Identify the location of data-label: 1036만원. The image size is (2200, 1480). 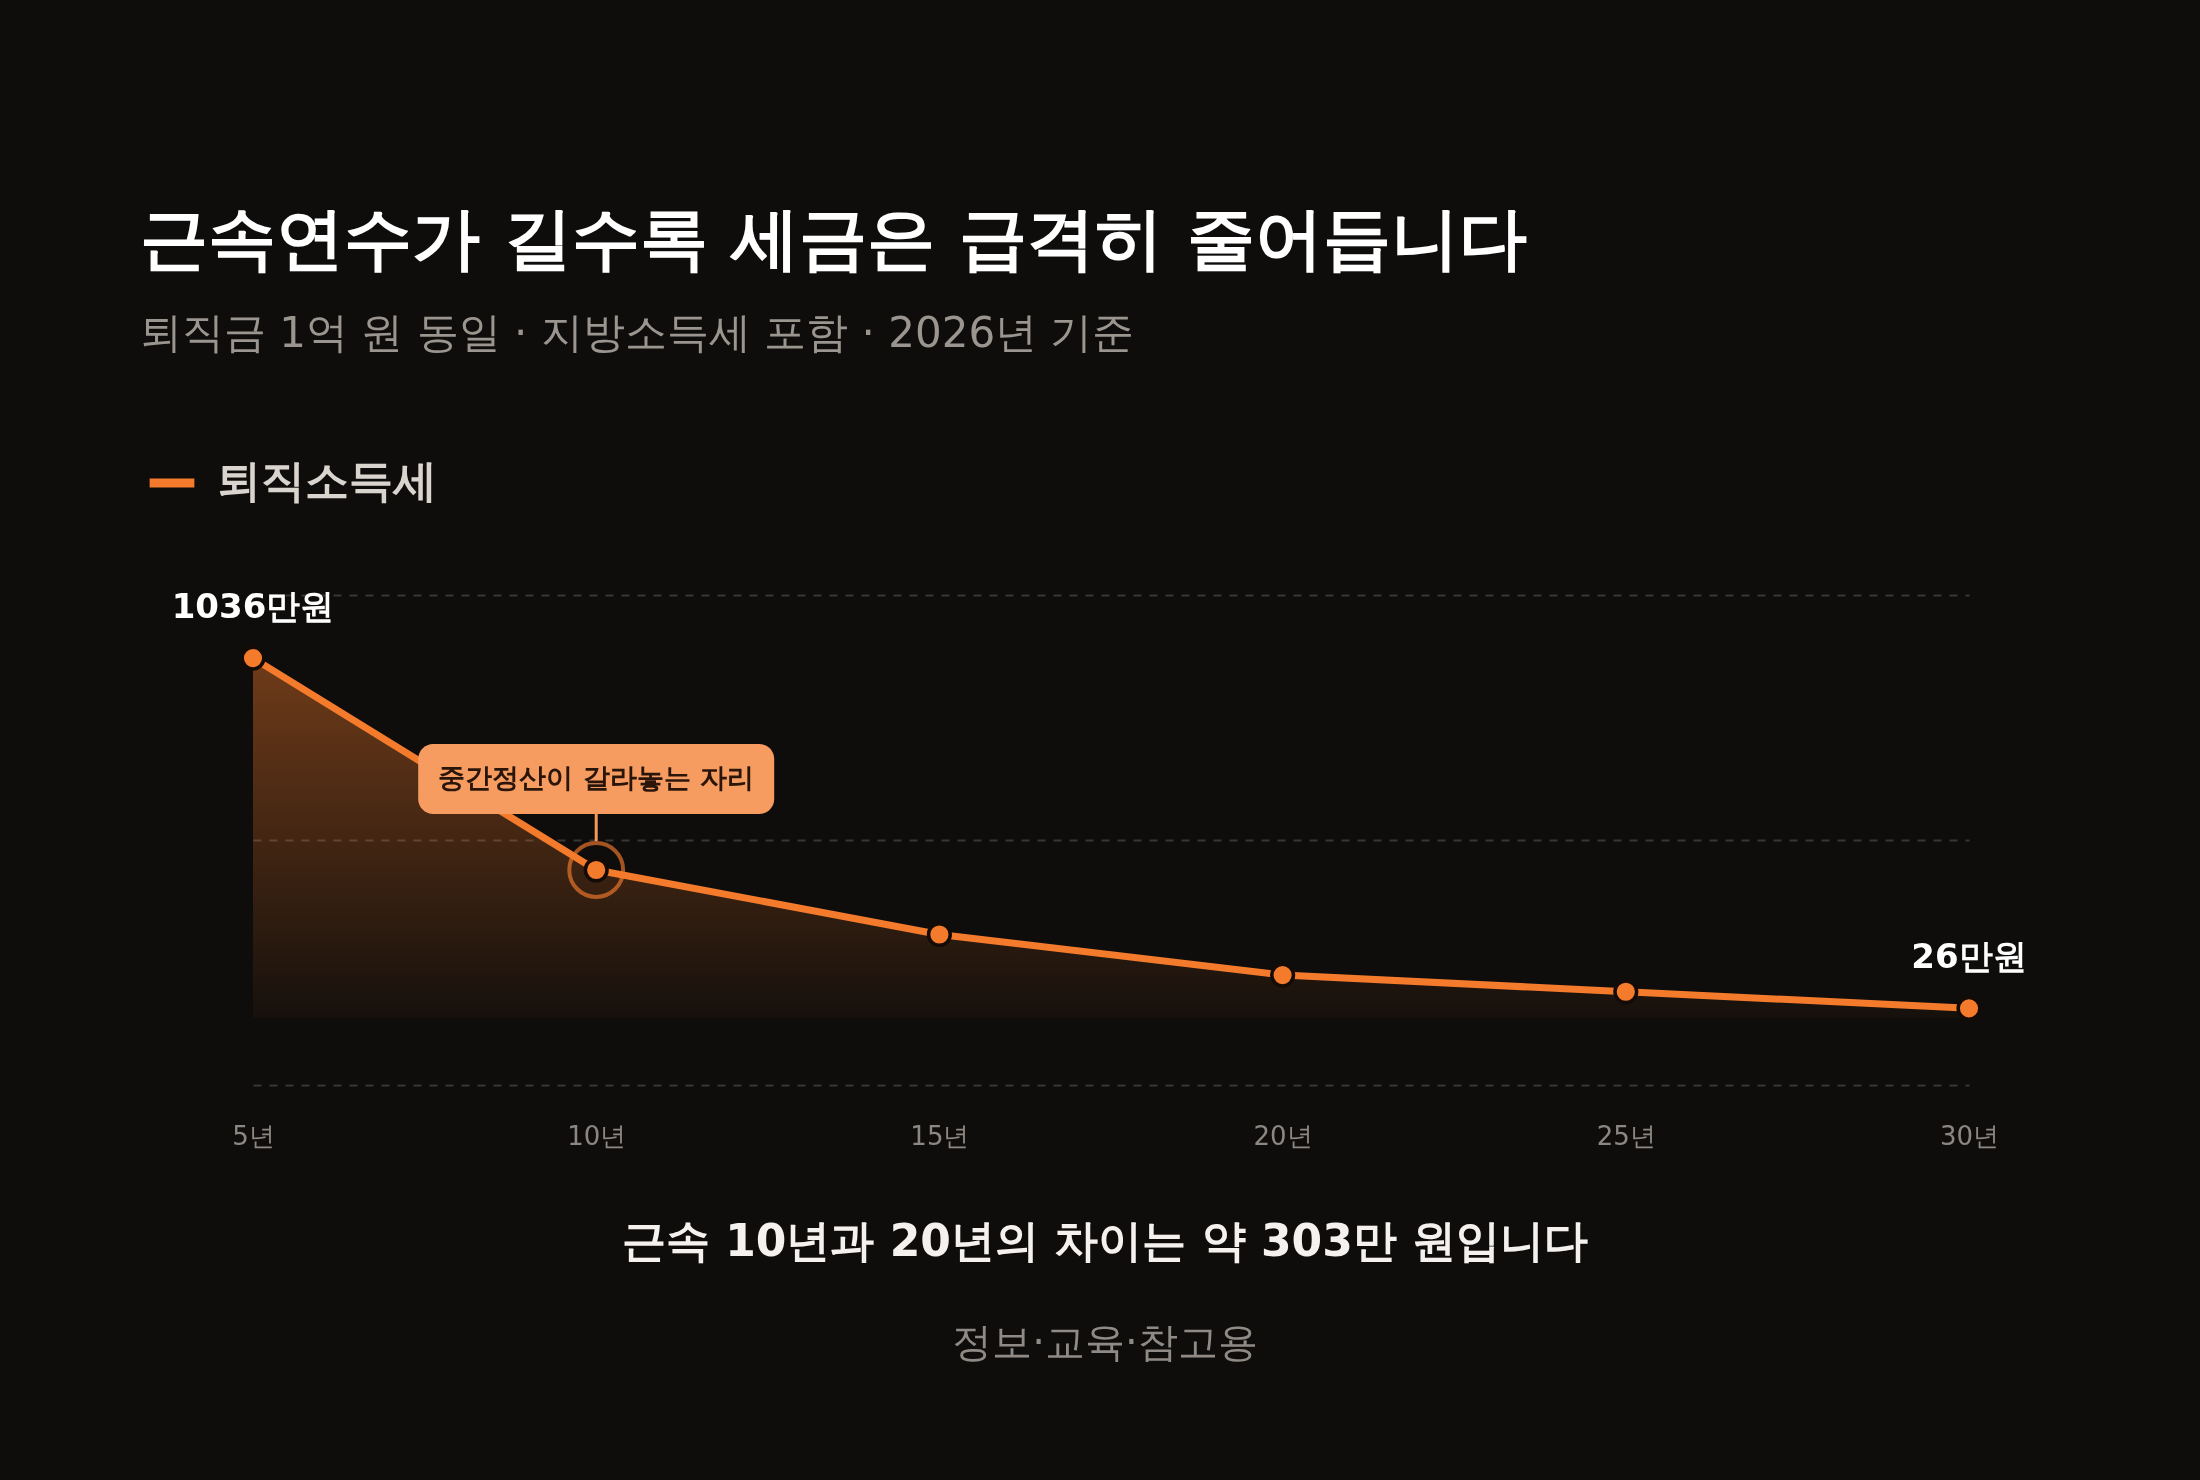
(253, 606).